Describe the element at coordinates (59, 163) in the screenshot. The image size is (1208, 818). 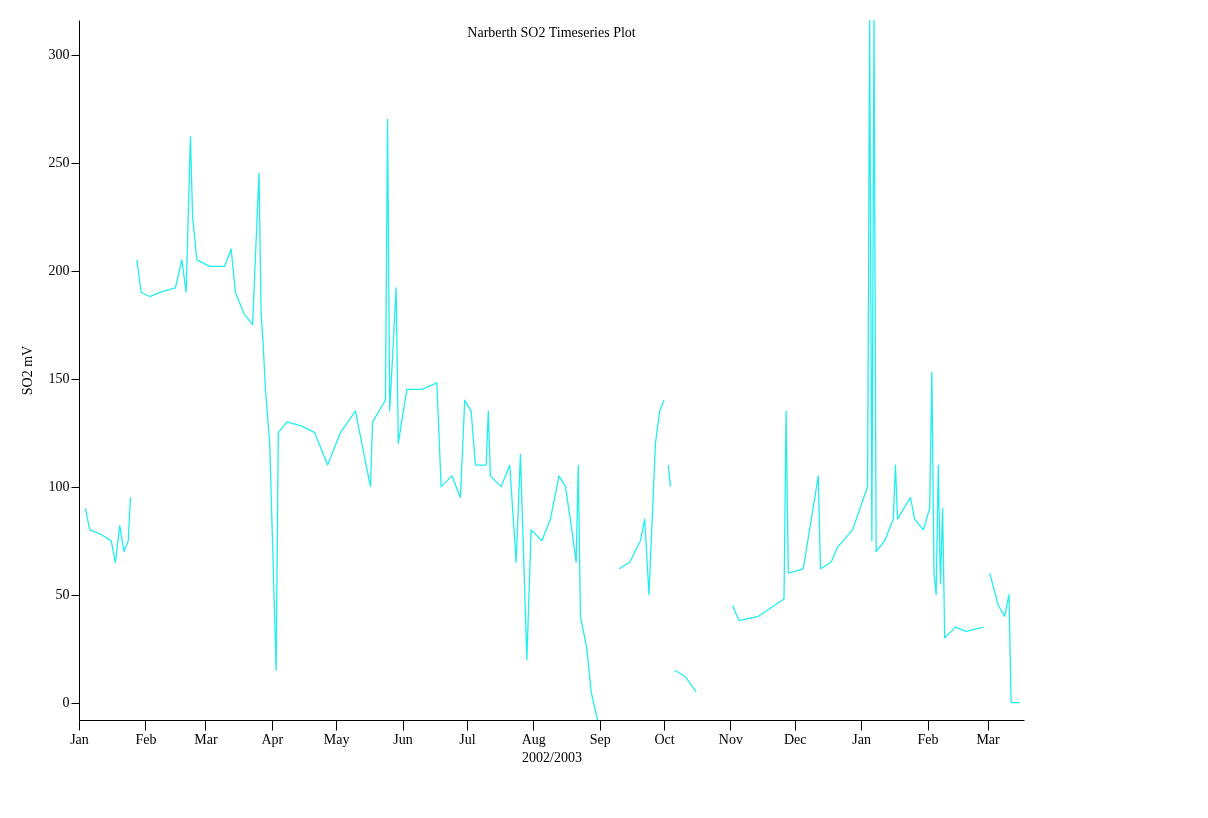
I see `y-tick-label: 250` at that location.